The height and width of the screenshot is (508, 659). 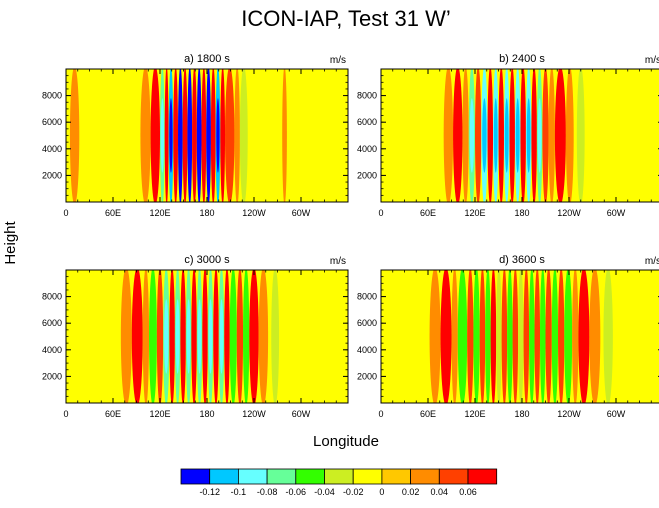 What do you see at coordinates (267, 492) in the screenshot?
I see `colorbar-label: -0.08` at bounding box center [267, 492].